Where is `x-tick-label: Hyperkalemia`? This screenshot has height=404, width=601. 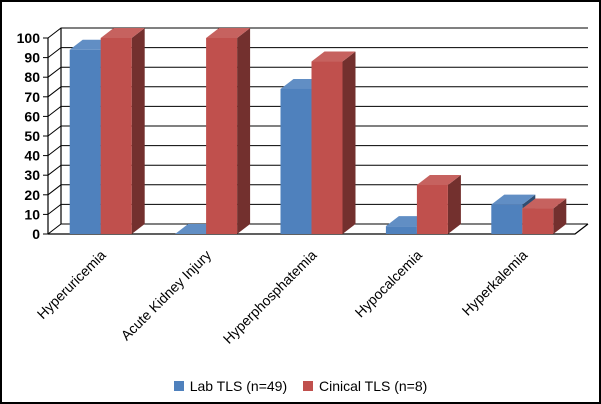
x-tick-label: Hyperkalemia is located at coordinates (495, 283).